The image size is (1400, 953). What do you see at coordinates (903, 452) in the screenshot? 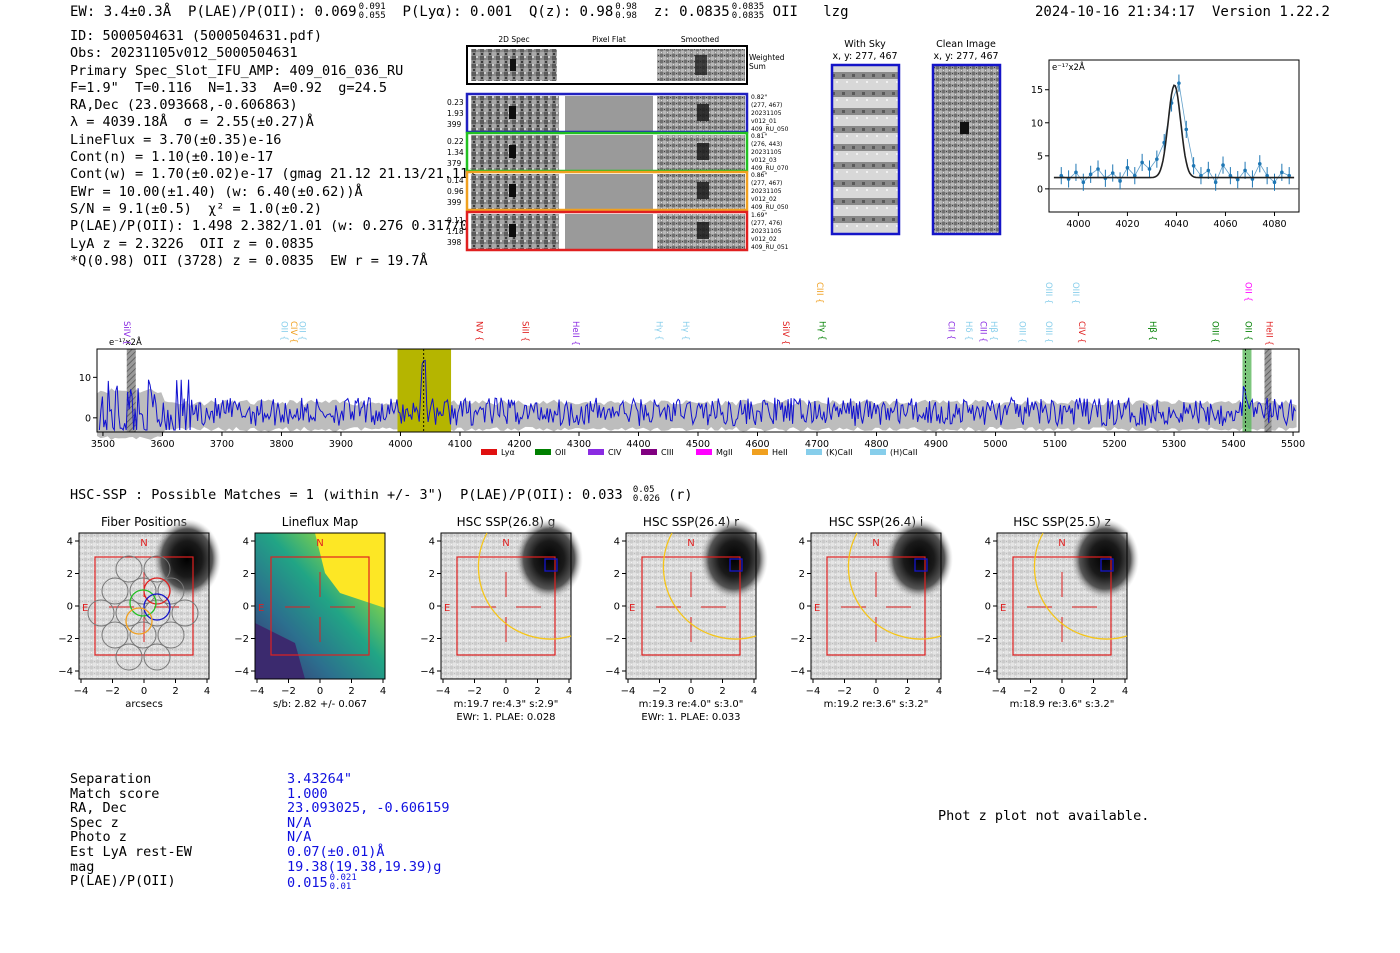
I see `legend-label-7: (H)CaII` at bounding box center [903, 452].